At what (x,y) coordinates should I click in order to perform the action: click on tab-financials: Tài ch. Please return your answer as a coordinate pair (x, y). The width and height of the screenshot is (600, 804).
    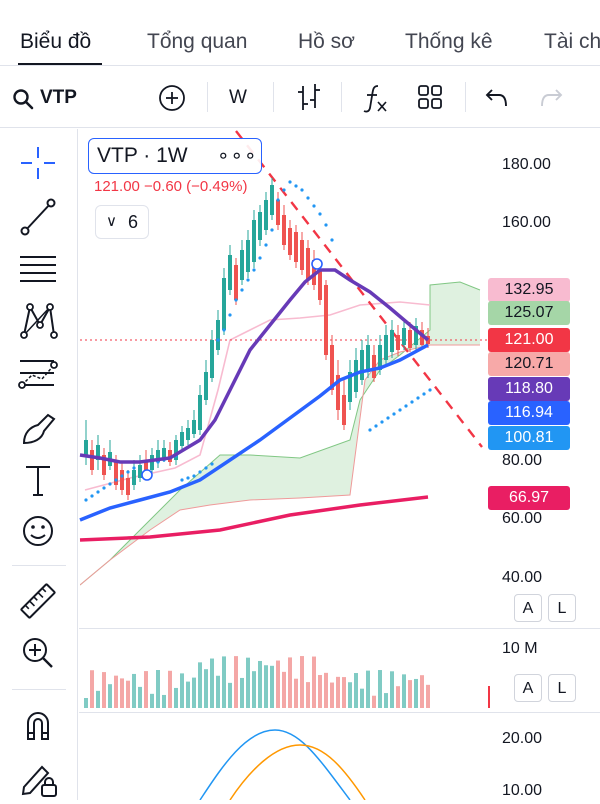
    Looking at the image, I should click on (572, 41).